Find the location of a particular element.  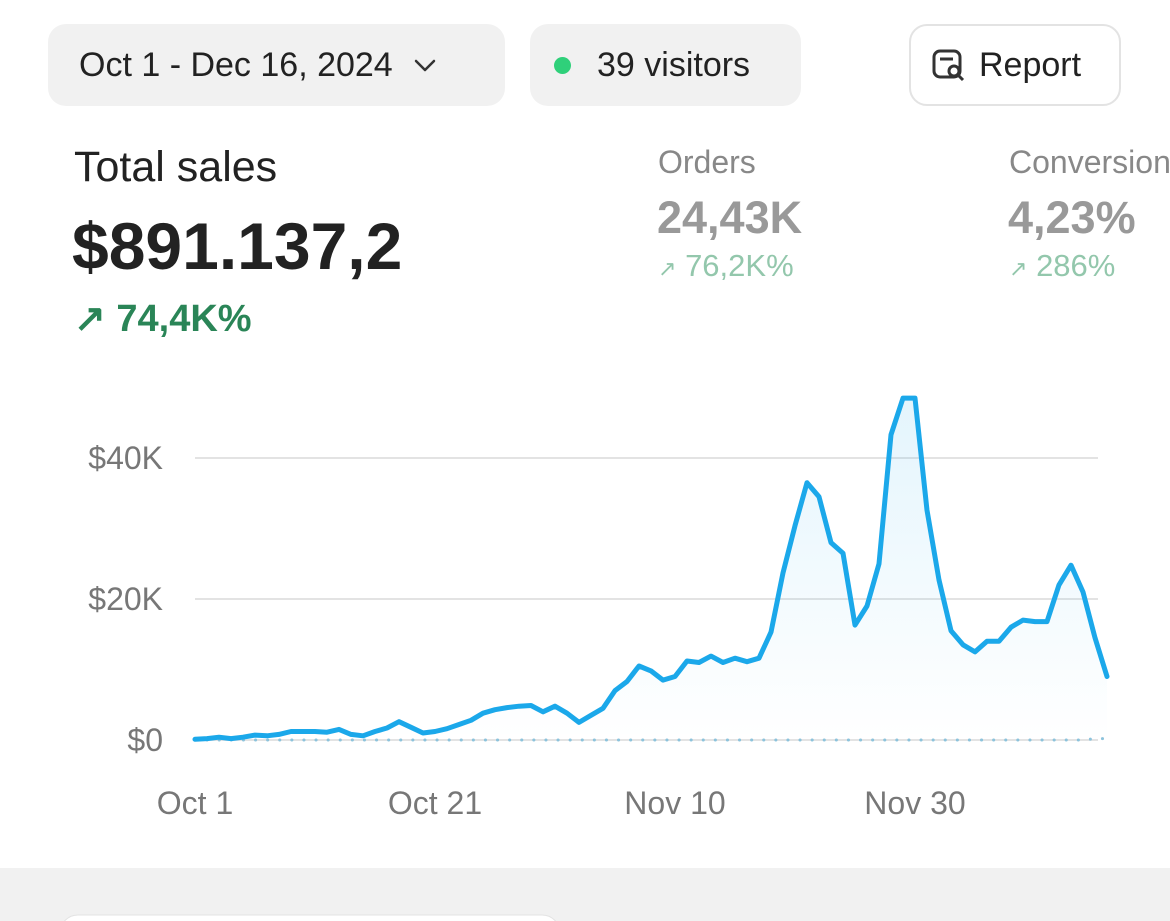

metric-change-value: 76,2K% is located at coordinates (739, 265).